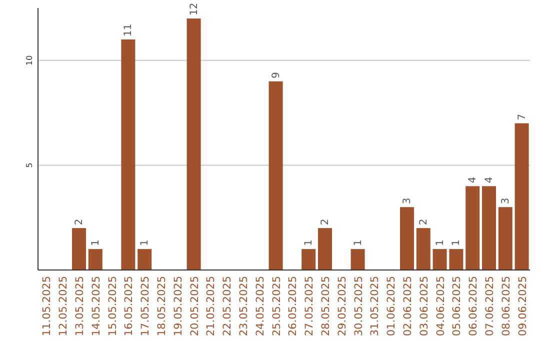 Image resolution: width=540 pixels, height=340 pixels. I want to click on x-tick-label: 14.05.2025, so click(96, 306).